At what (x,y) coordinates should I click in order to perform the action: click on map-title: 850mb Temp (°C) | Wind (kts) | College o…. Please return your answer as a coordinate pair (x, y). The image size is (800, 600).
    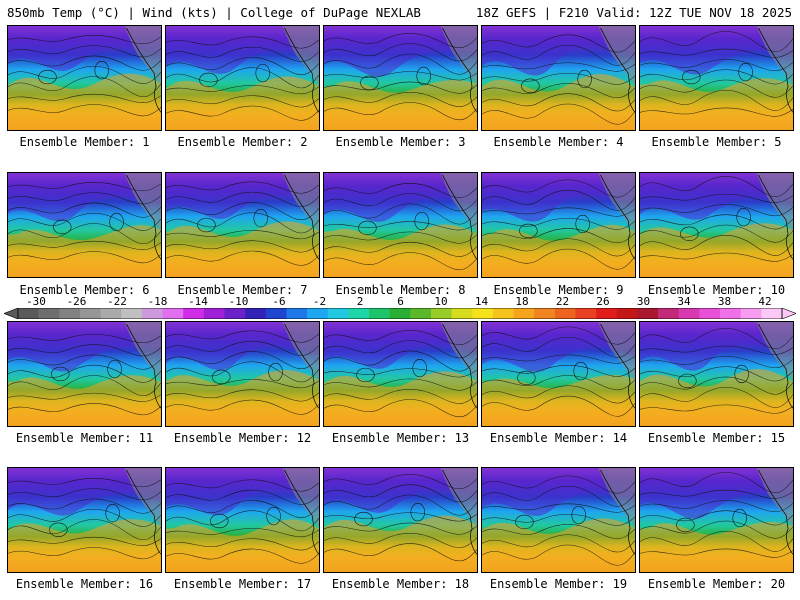
    Looking at the image, I should click on (214, 12).